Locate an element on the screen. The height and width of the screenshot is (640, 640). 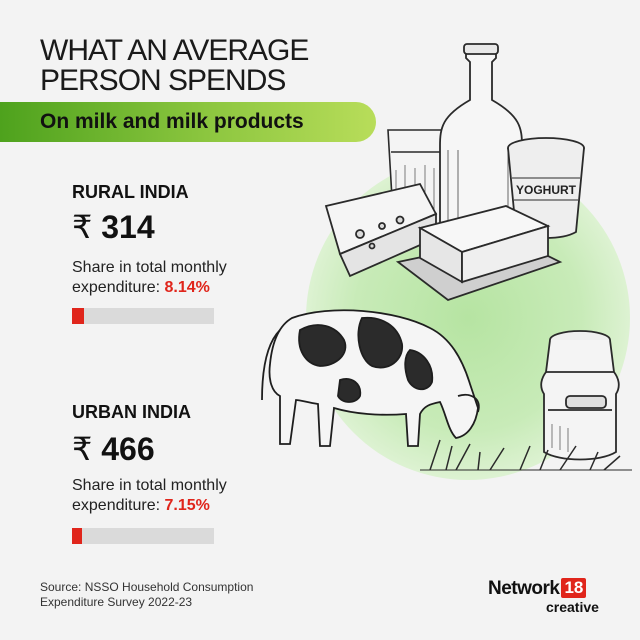
logo-number: 18 is located at coordinates (574, 588).